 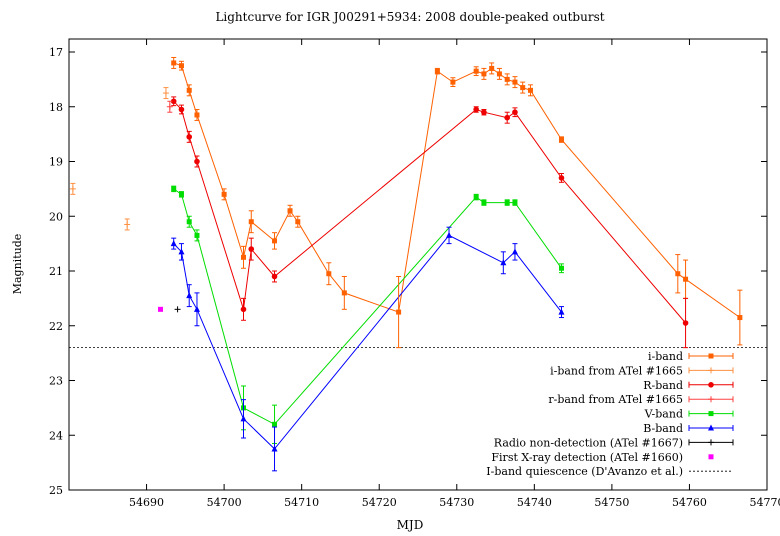 I want to click on x-axis-label: MJD, so click(x=410, y=525).